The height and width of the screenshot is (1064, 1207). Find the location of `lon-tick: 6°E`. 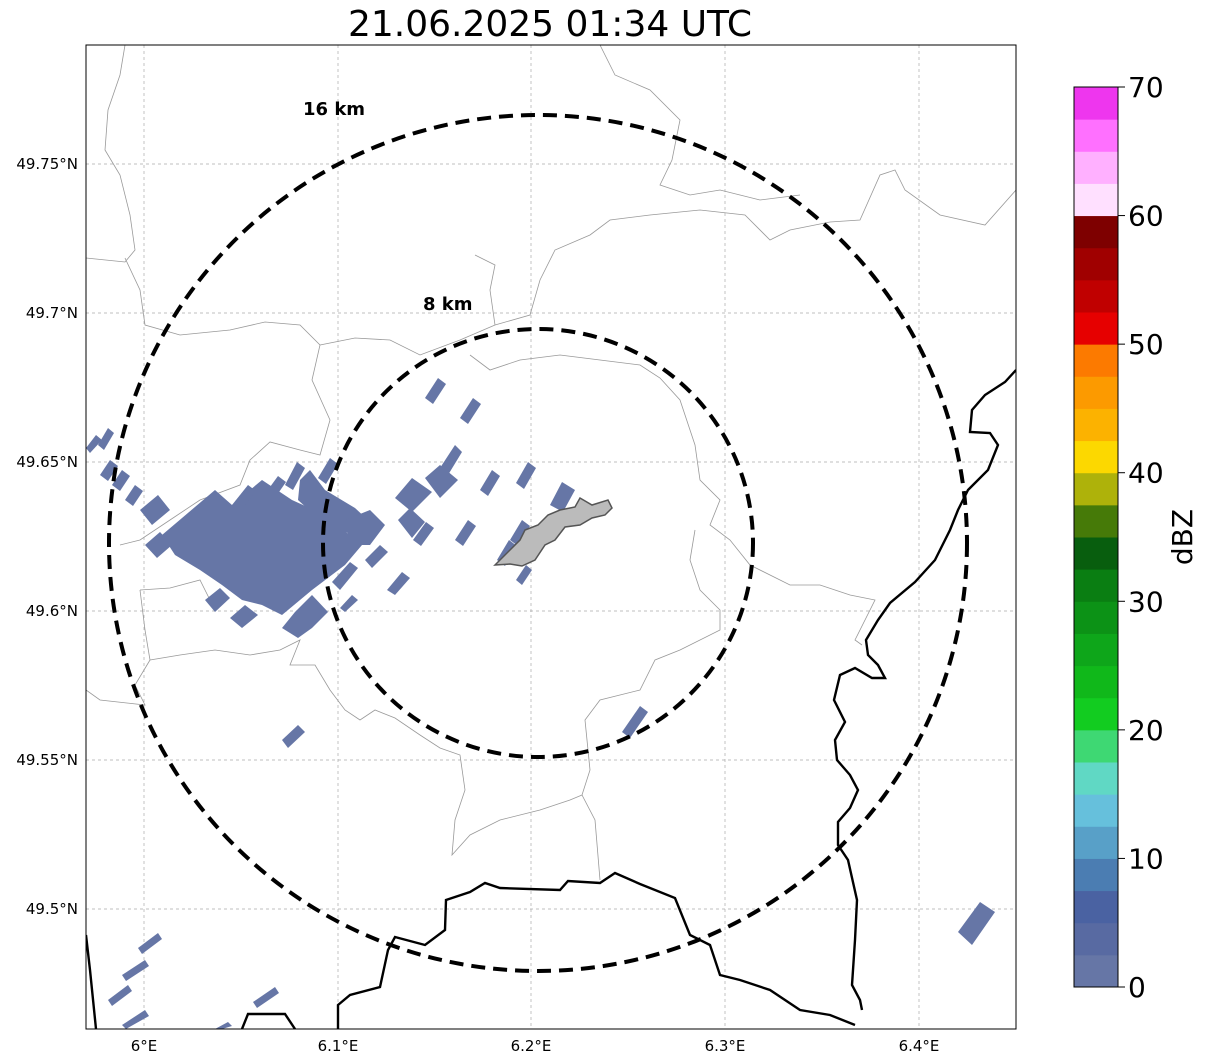

lon-tick: 6°E is located at coordinates (144, 1046).